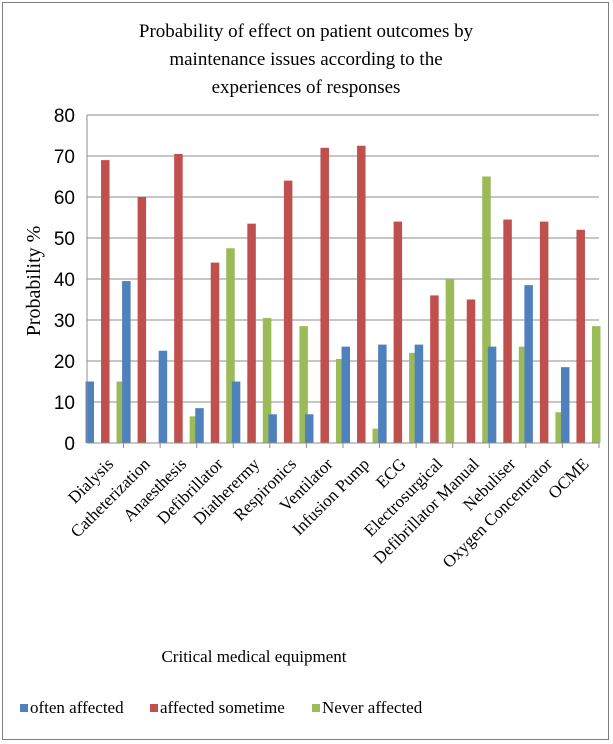 Image resolution: width=613 pixels, height=744 pixels. Describe the element at coordinates (253, 656) in the screenshot. I see `x-axis-label: Critical medical equipment` at that location.